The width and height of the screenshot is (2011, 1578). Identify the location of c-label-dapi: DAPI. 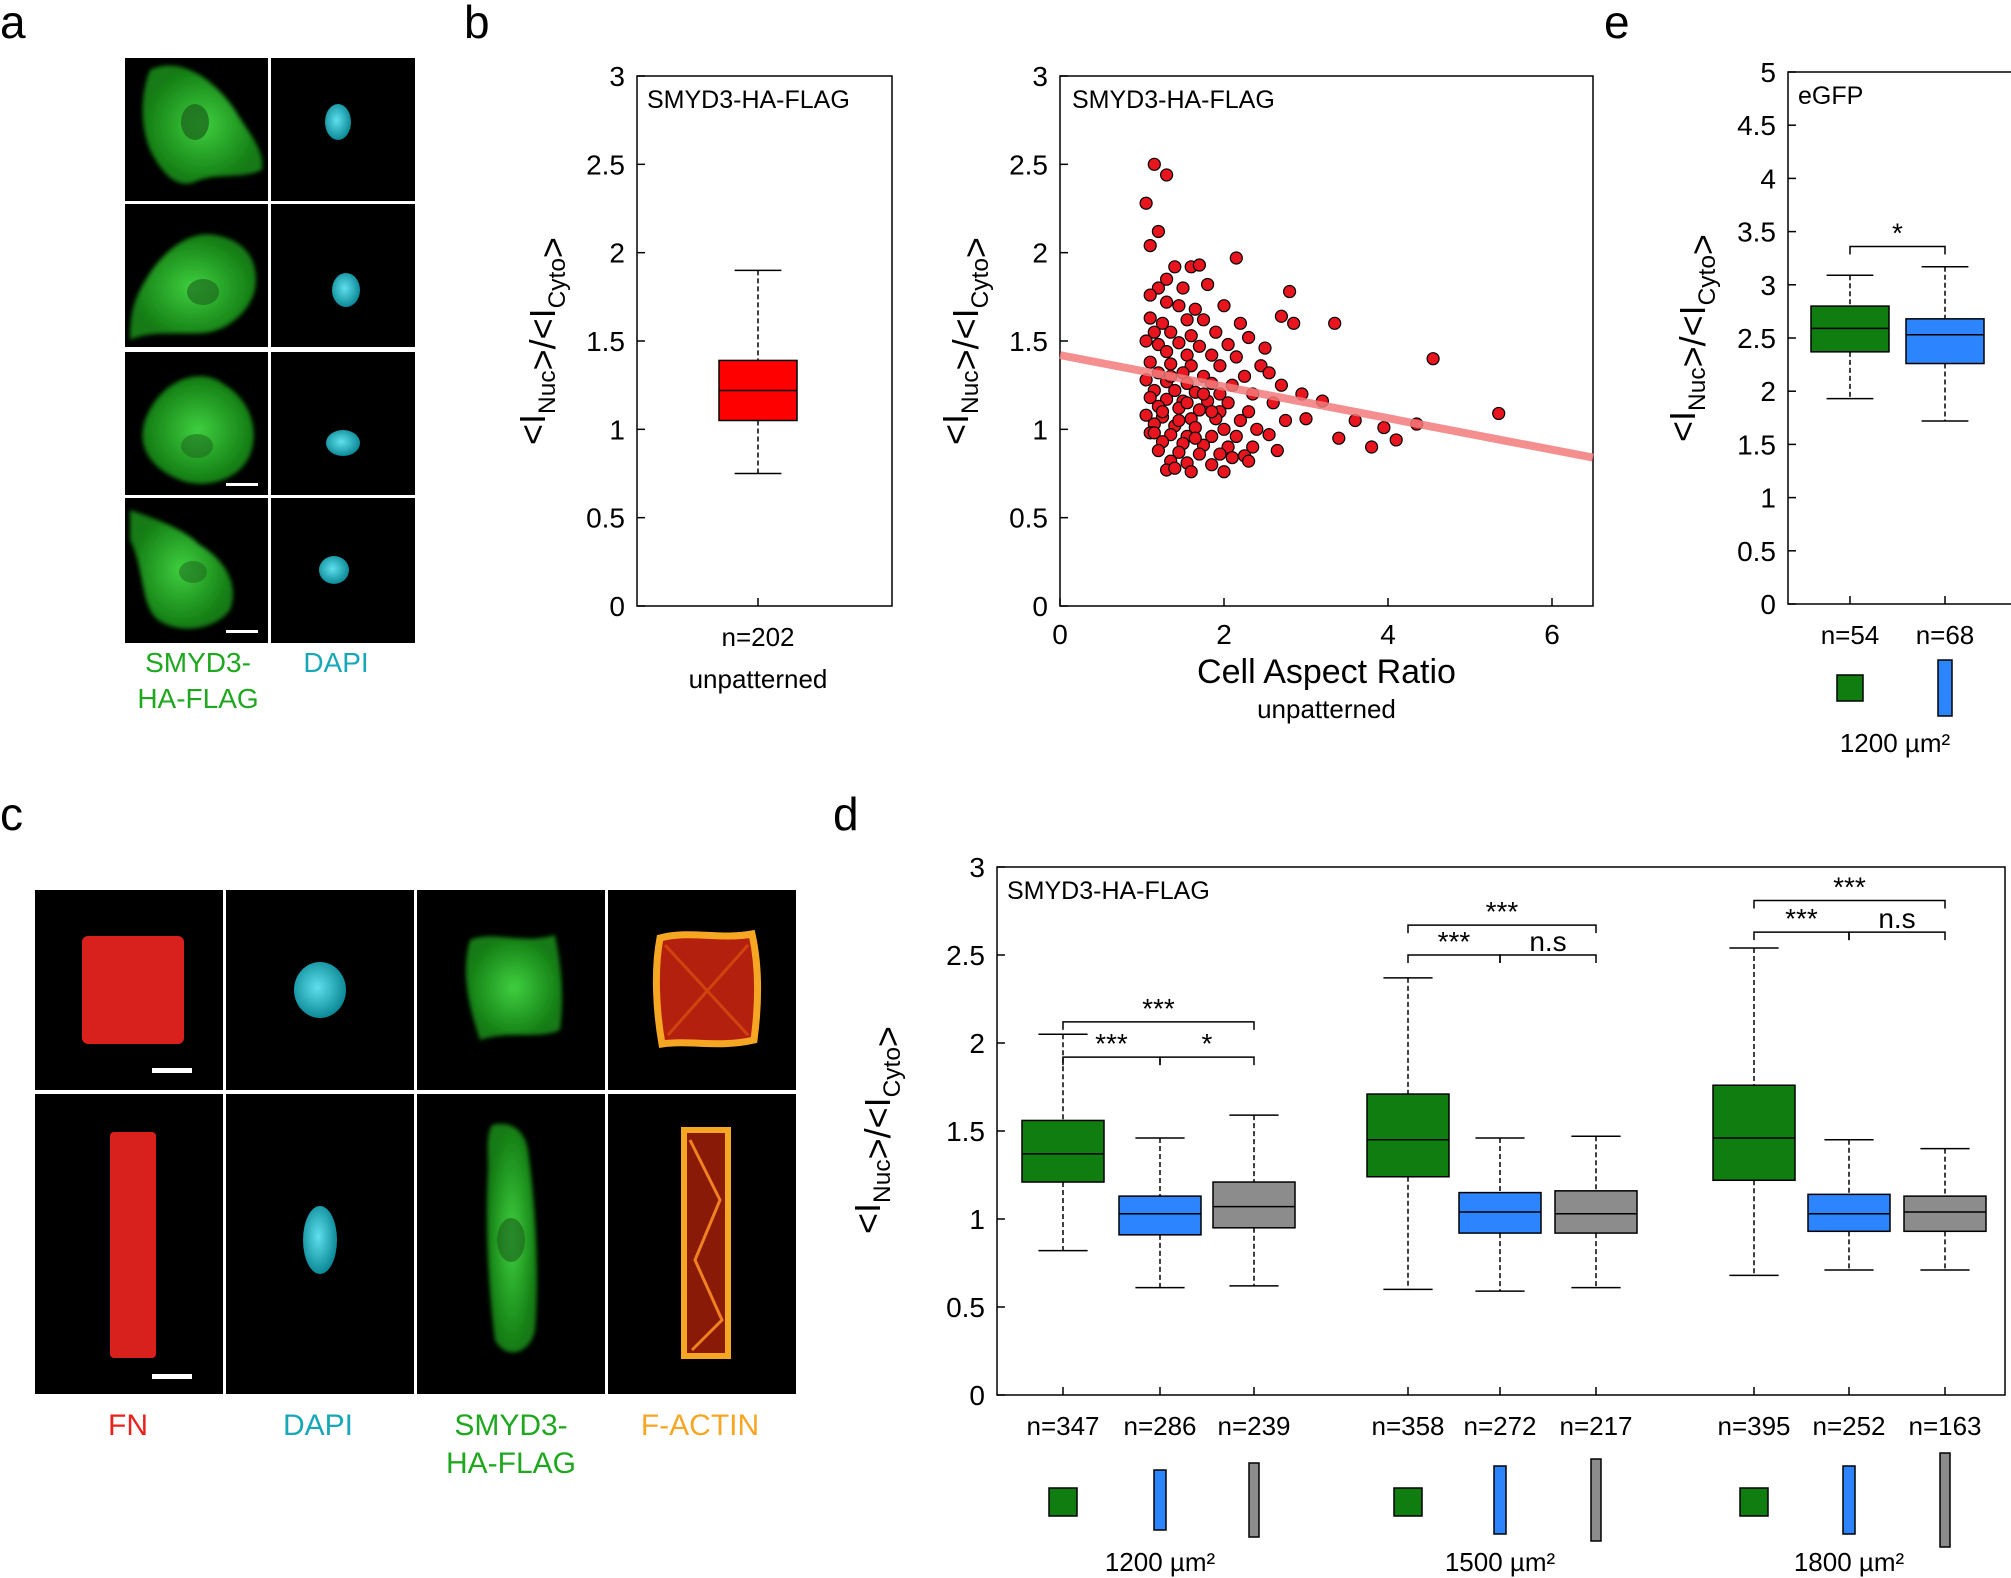
(318, 1425).